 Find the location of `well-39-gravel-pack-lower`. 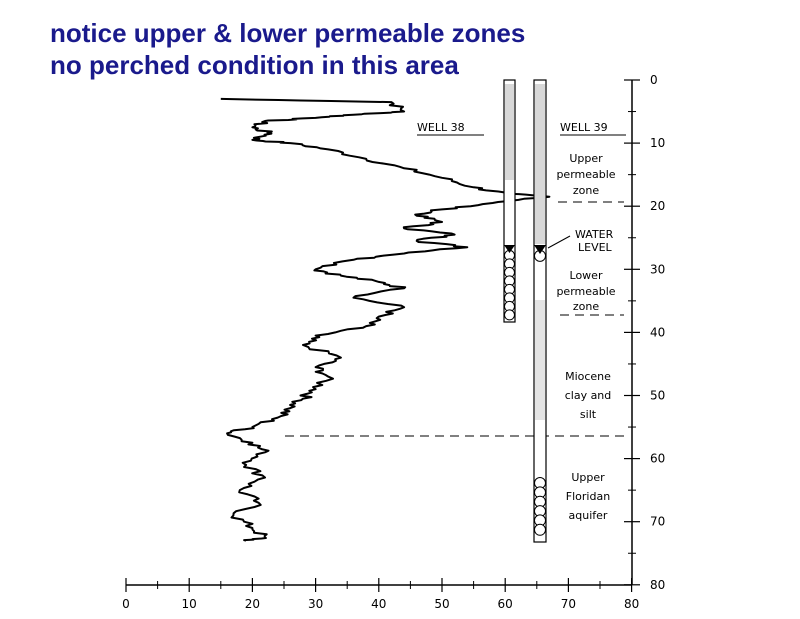

well-39-gravel-pack-lower is located at coordinates (540, 360).